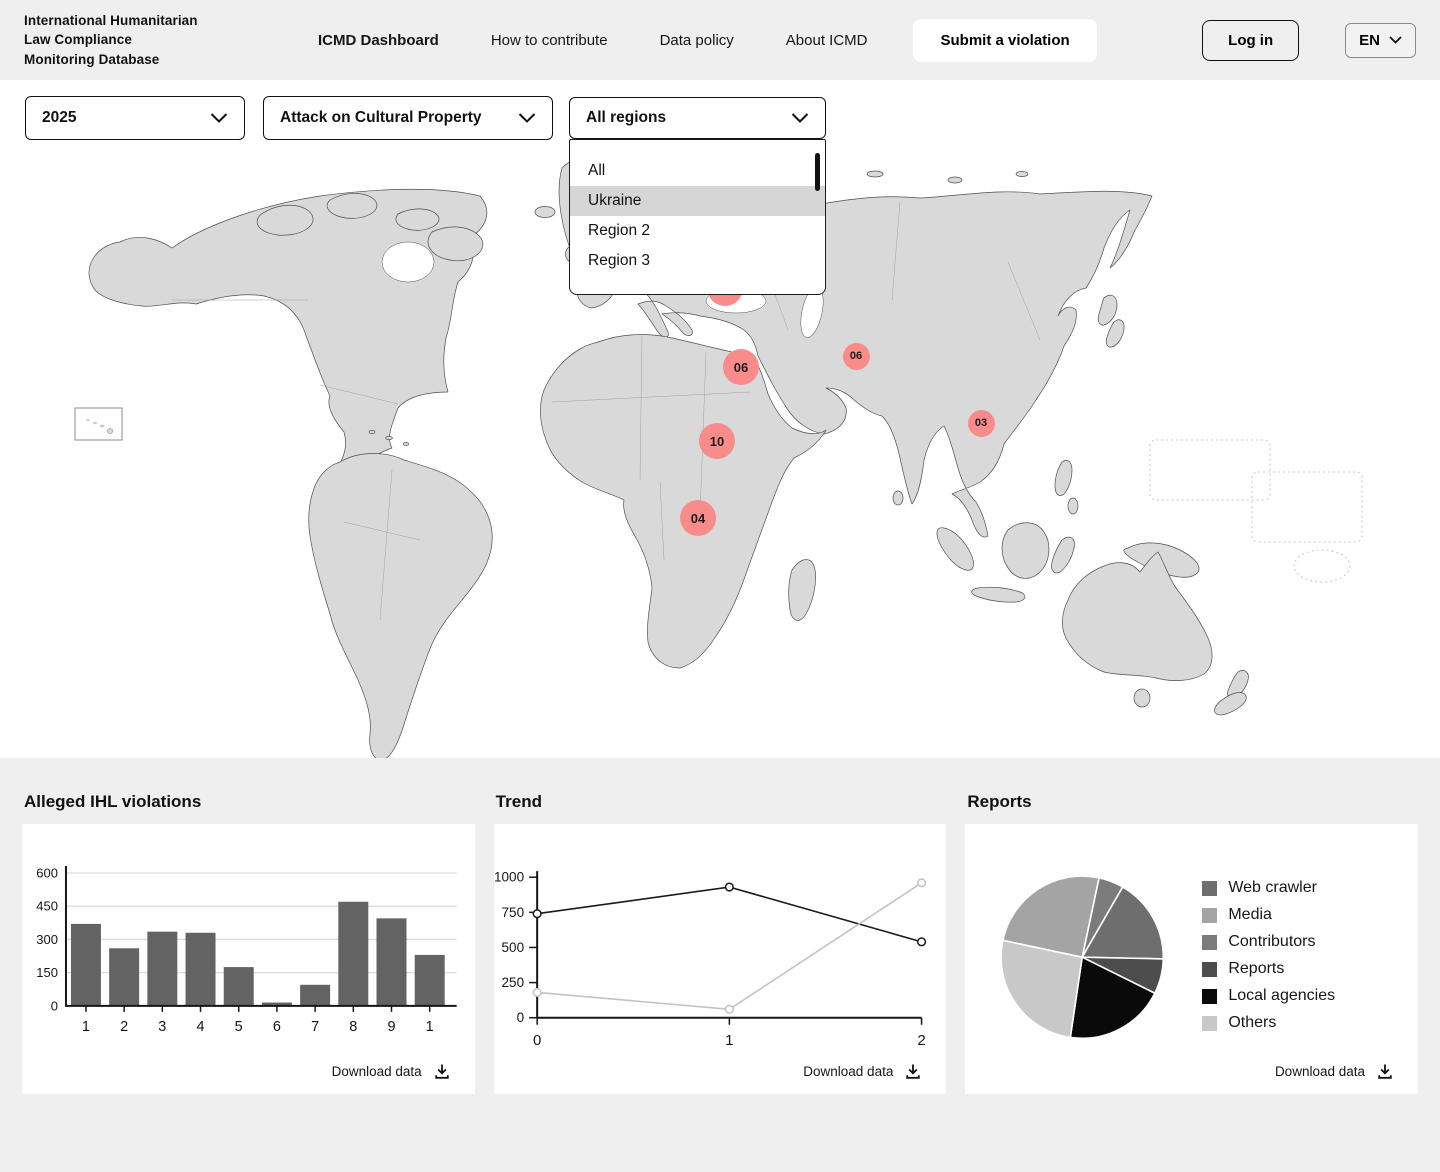 The image size is (1440, 1172). What do you see at coordinates (509, 877) in the screenshot?
I see `svg-text: 1000` at bounding box center [509, 877].